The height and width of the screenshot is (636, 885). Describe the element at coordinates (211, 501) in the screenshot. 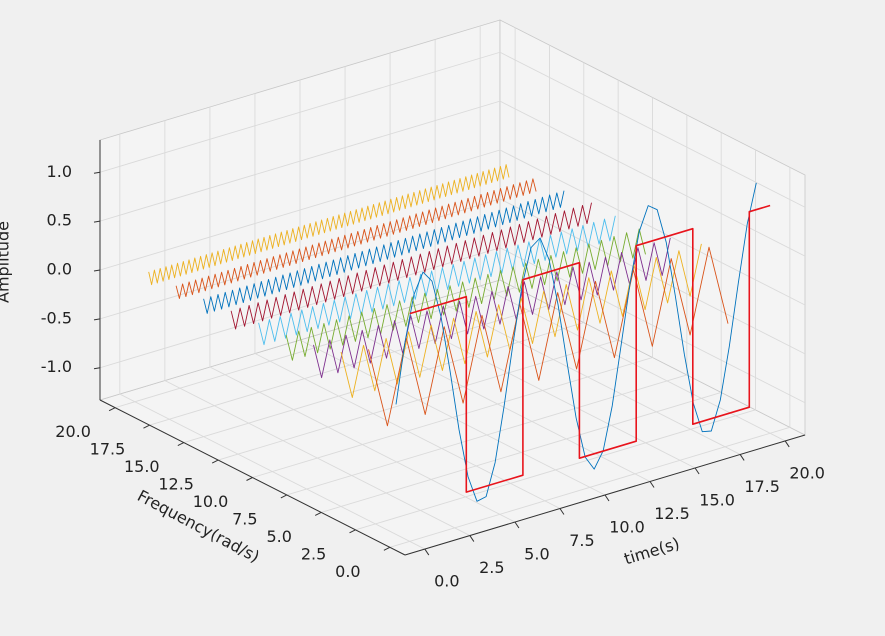

I see `y-tick-label: 10.0` at that location.